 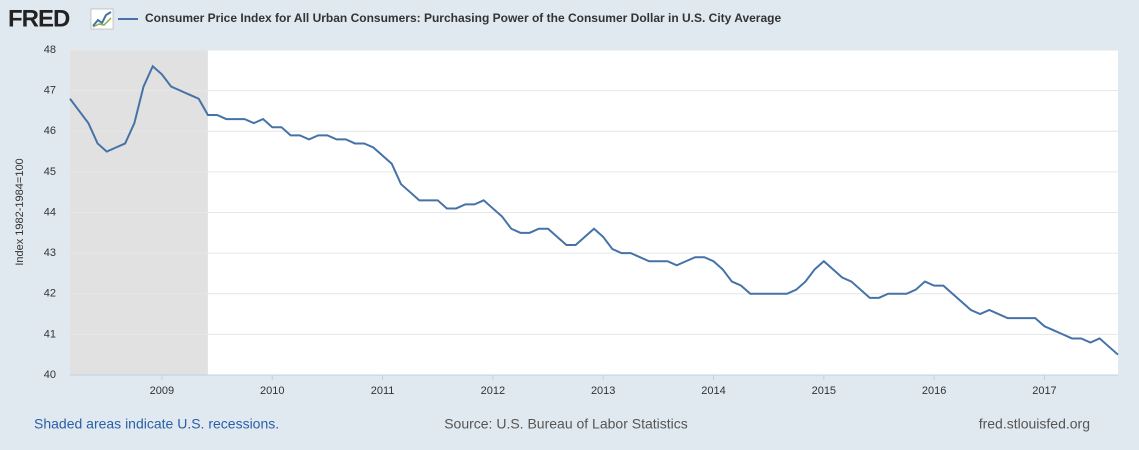 I want to click on y-tick-label: 47, so click(x=50, y=91).